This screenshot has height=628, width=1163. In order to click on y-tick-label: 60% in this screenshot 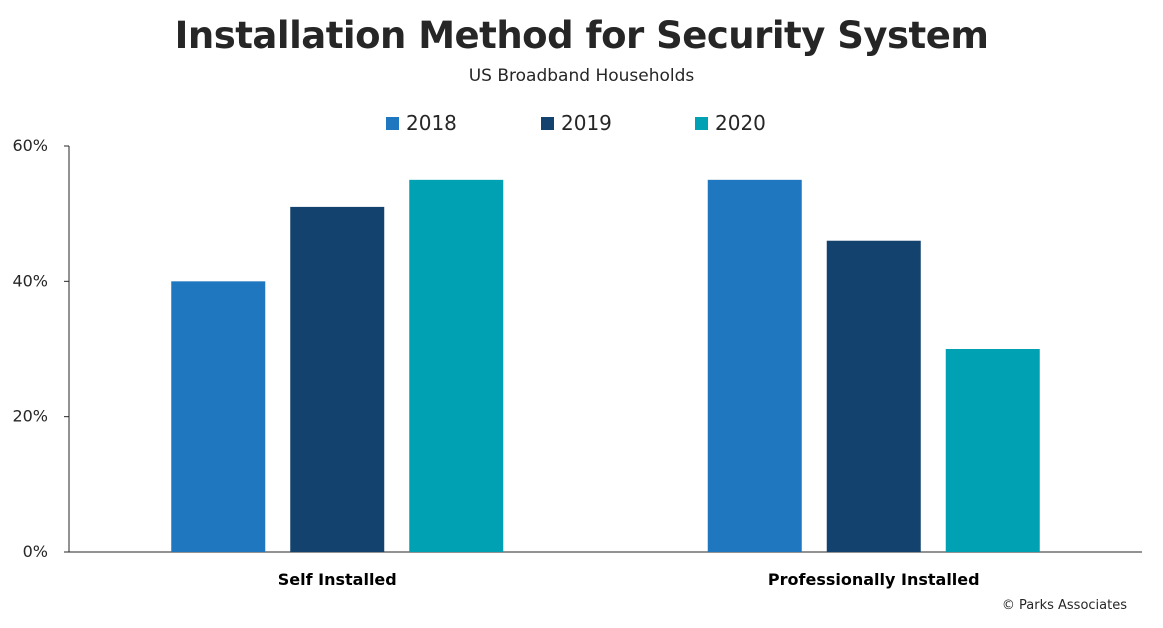, I will do `click(30, 145)`.